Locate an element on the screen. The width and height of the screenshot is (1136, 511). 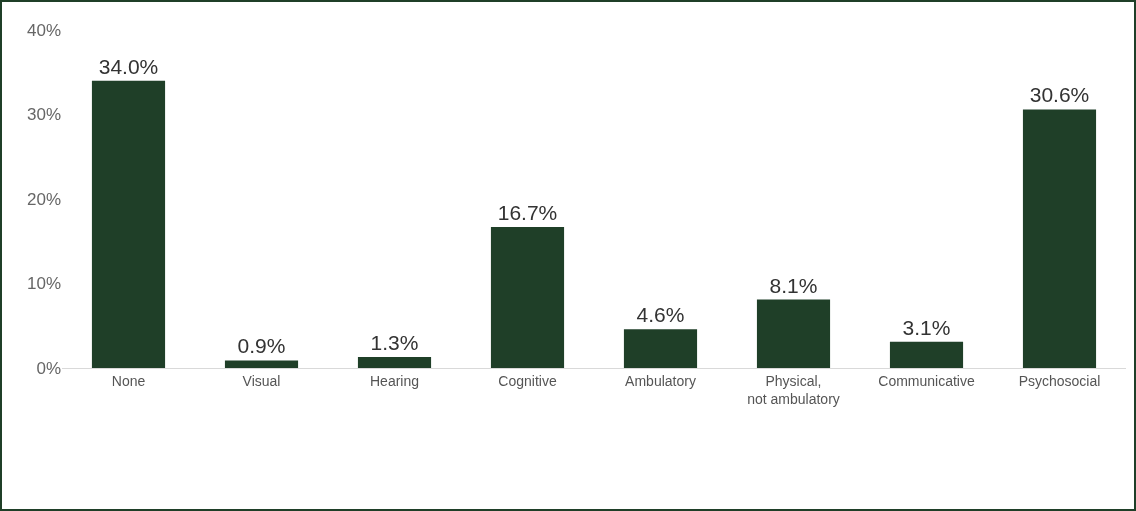
y-tick-label: 40% is located at coordinates (43, 30).